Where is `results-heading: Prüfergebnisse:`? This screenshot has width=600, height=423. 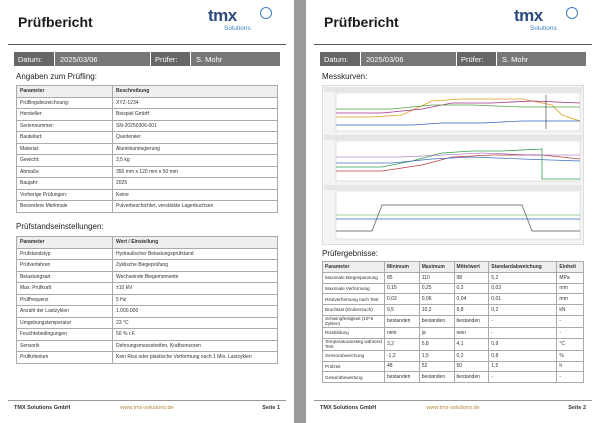 results-heading: Prüfergebnisse: is located at coordinates (350, 253).